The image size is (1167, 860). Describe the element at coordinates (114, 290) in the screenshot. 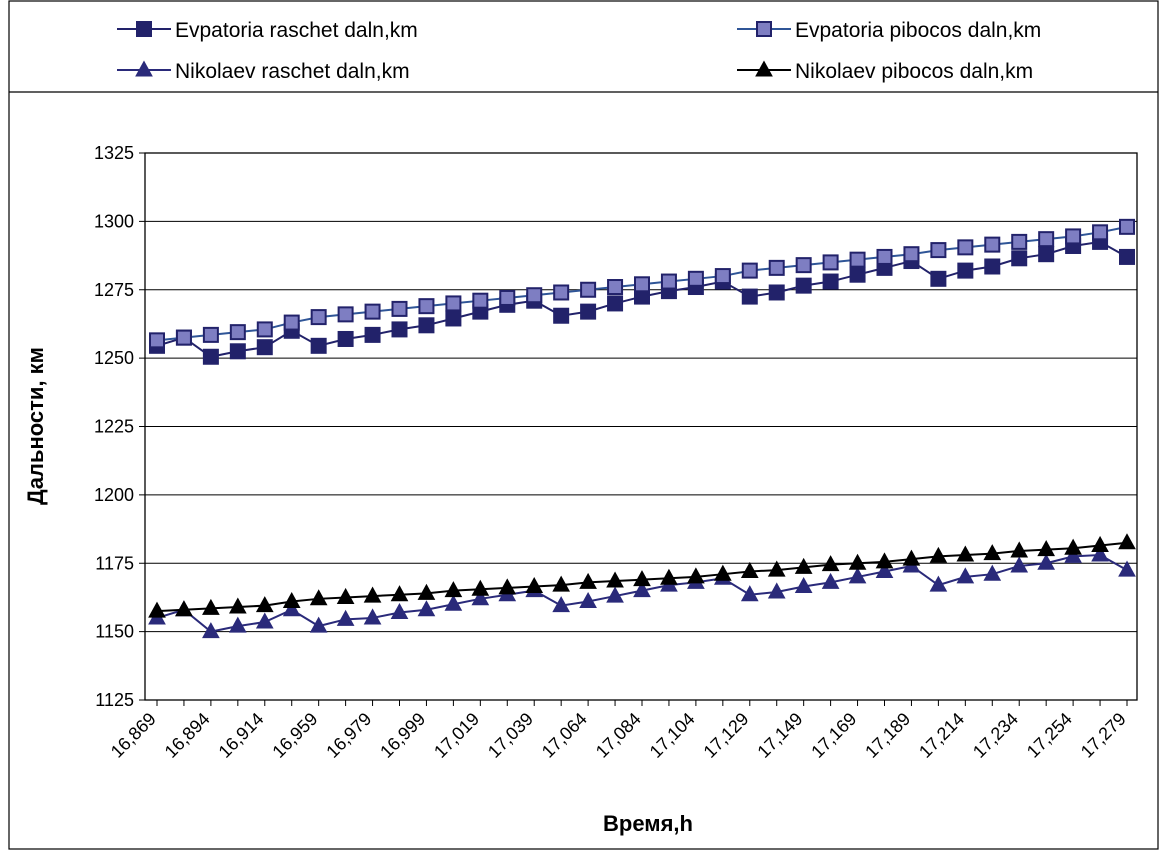

I see `y-tick-label: 1275` at that location.